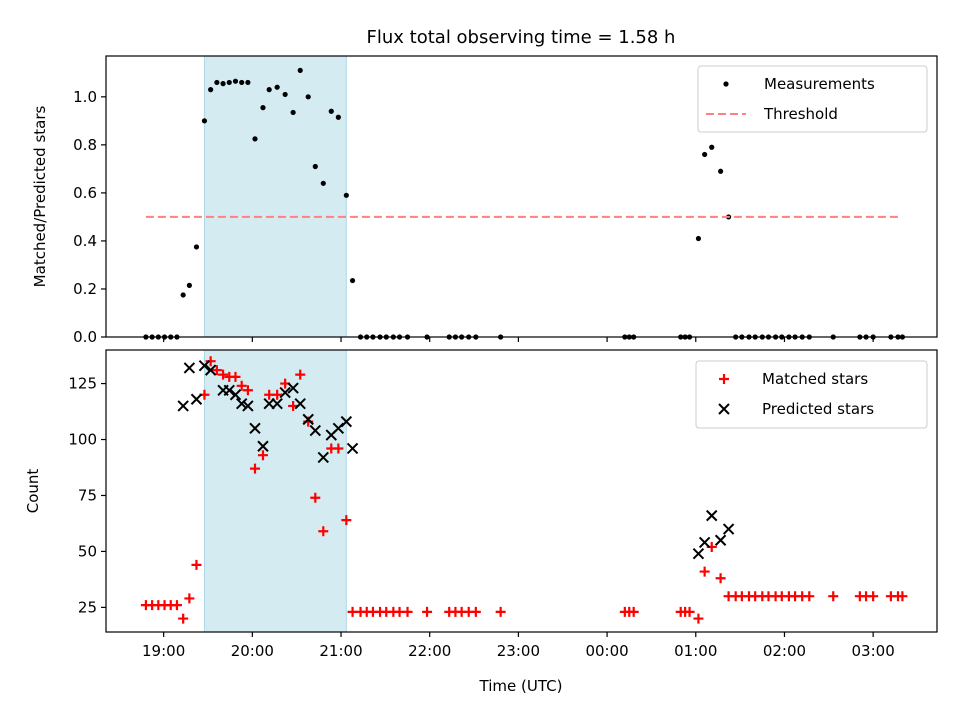  What do you see at coordinates (82, 384) in the screenshot?
I see `y-tick-label: 125` at bounding box center [82, 384].